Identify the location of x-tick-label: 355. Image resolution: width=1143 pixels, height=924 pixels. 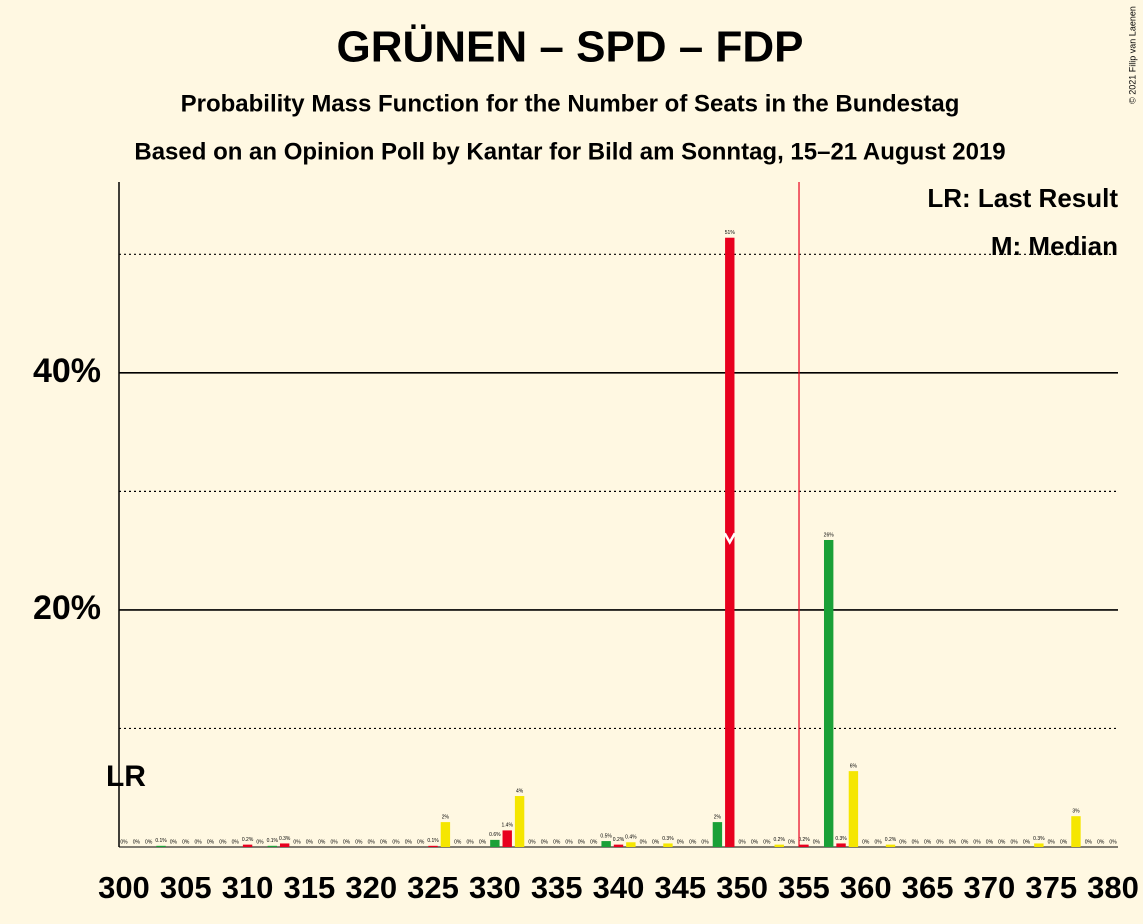
(804, 887).